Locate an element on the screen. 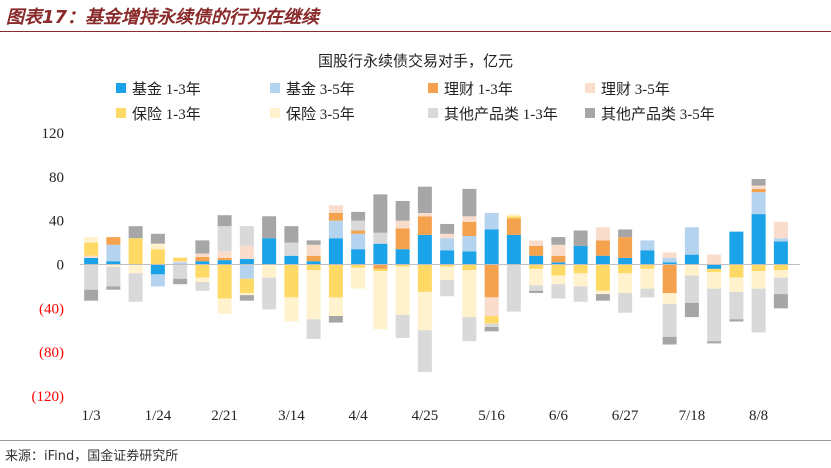  legend-item-insurance-1-3y: 保险 1-3年 is located at coordinates (158, 113).